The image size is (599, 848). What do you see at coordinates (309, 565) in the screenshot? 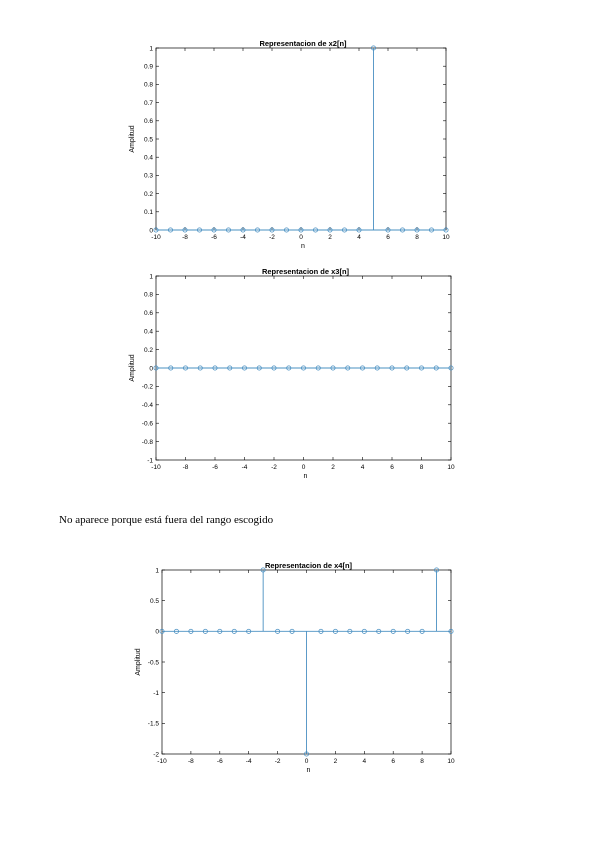
I see `chart-title: Representacion de x4[n]` at bounding box center [309, 565].